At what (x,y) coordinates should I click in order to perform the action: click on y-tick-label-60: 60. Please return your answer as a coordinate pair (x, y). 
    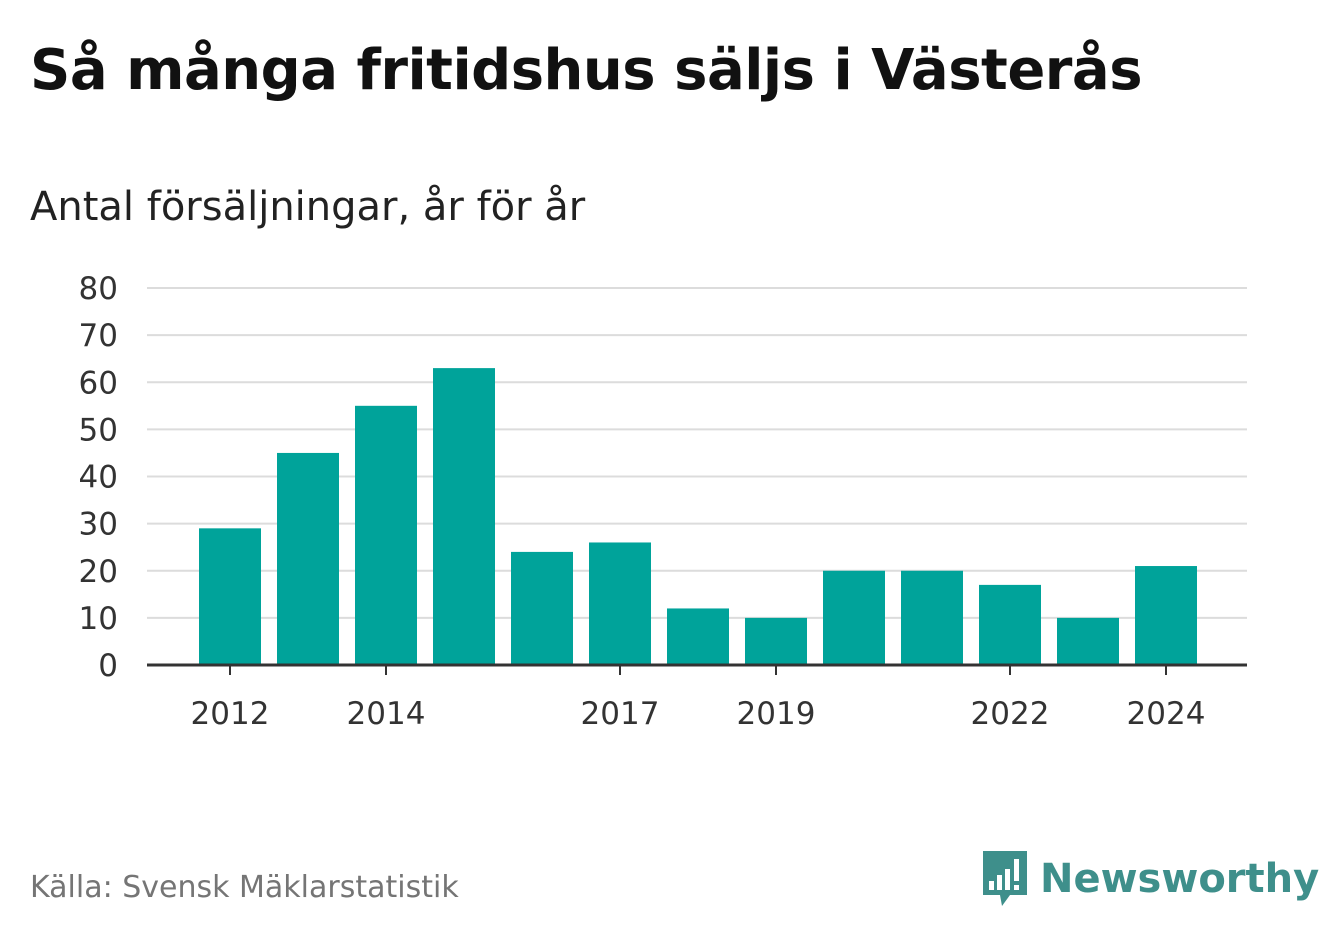
    Looking at the image, I should click on (98, 383).